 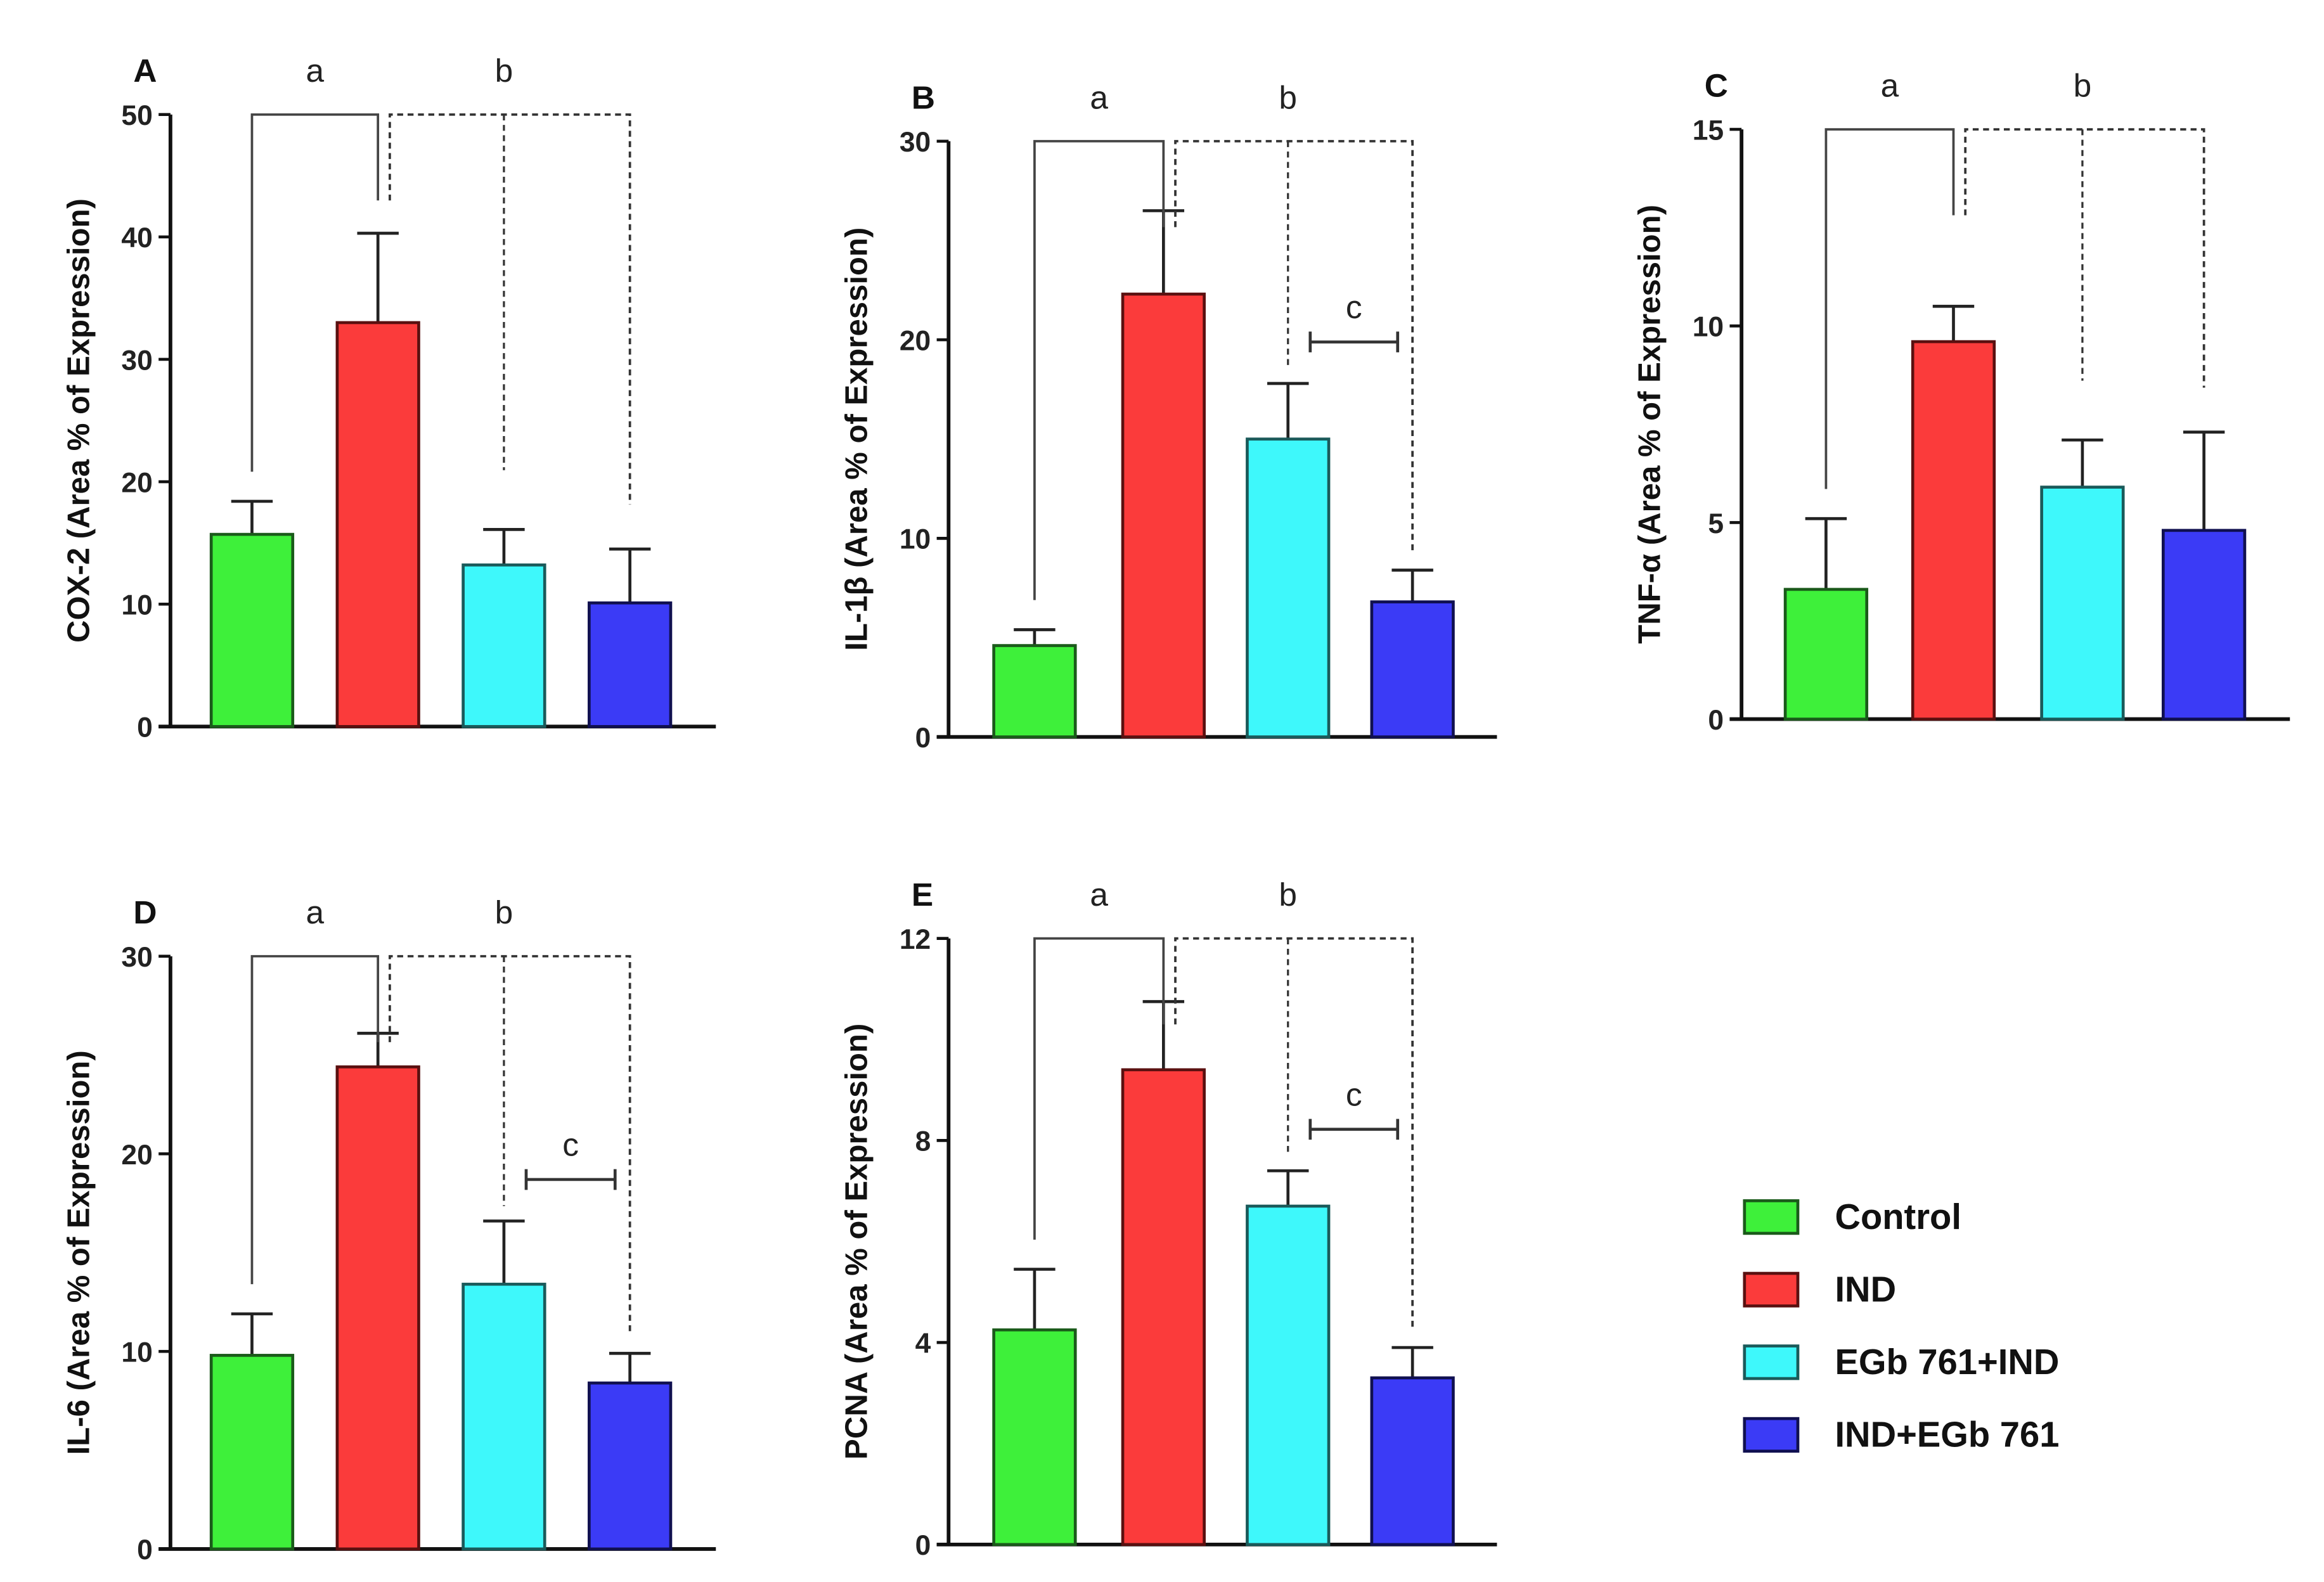 I want to click on y-axis-label: IL-6 (Area % of Expression), so click(x=79, y=1252).